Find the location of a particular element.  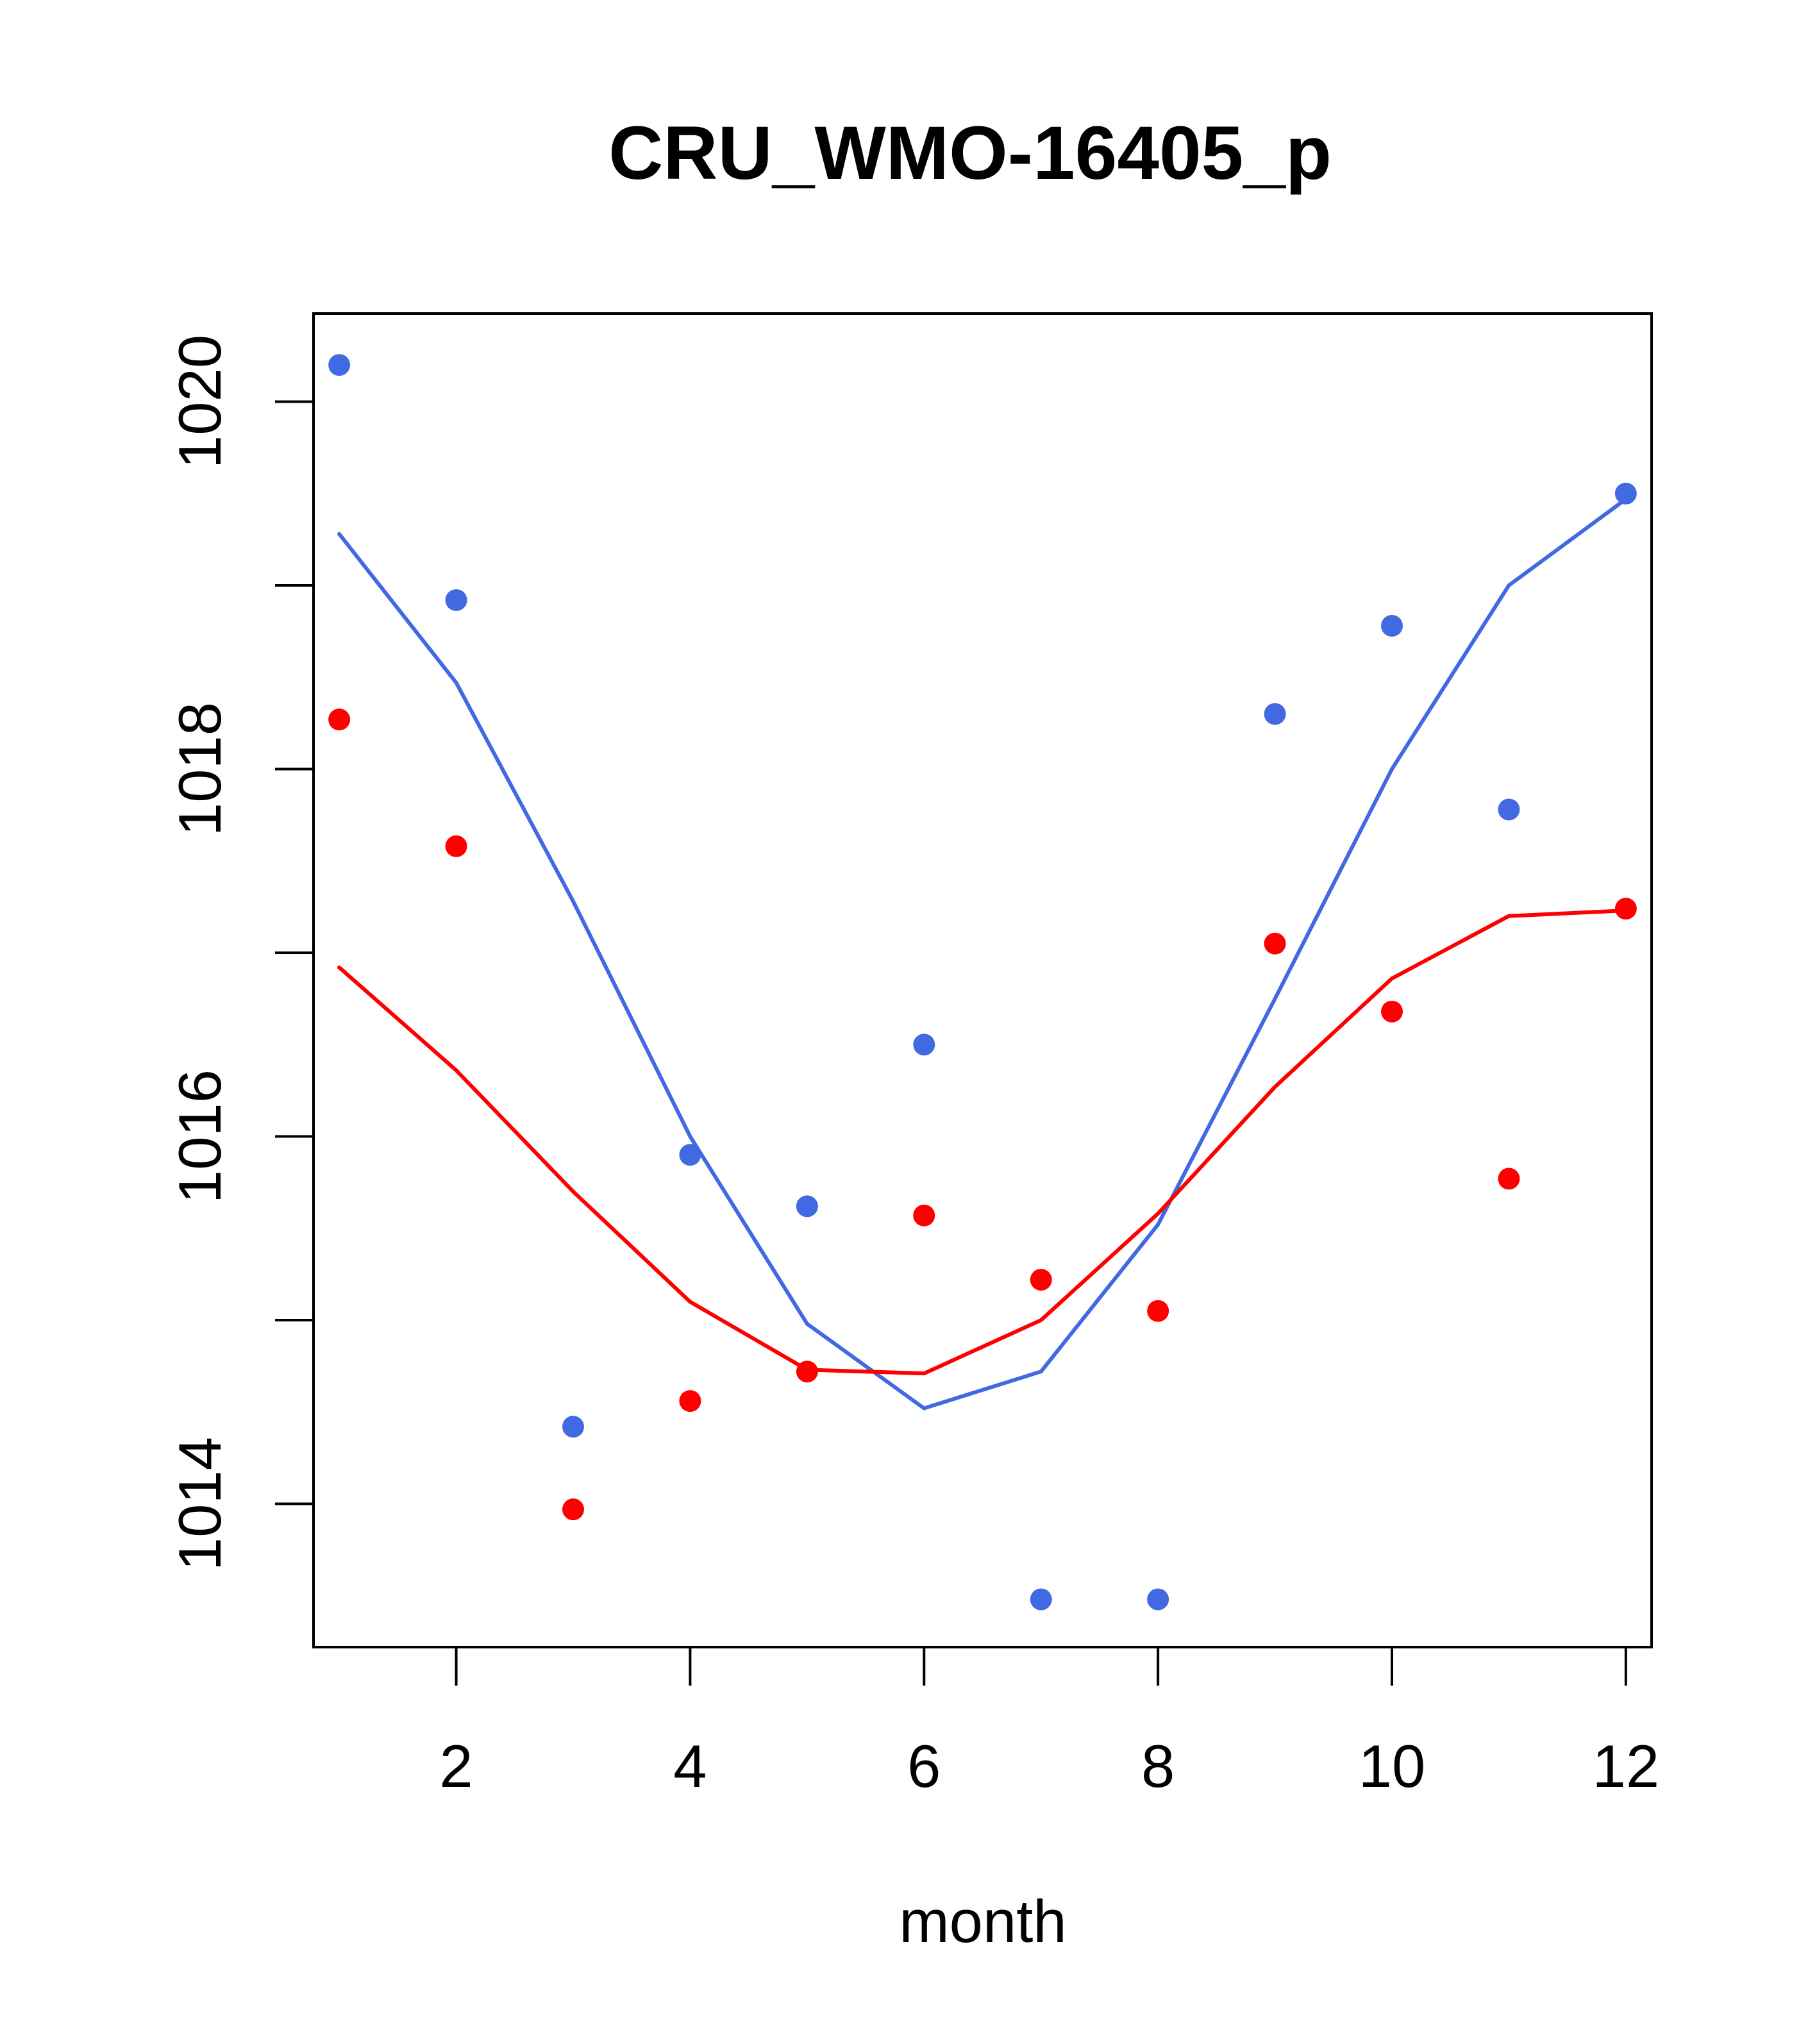

x-tick-label: 6 is located at coordinates (924, 1766).